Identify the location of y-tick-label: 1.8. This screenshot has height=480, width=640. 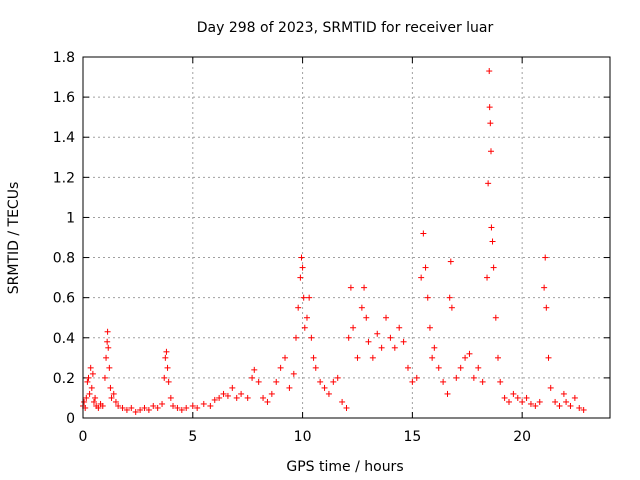
(64, 58).